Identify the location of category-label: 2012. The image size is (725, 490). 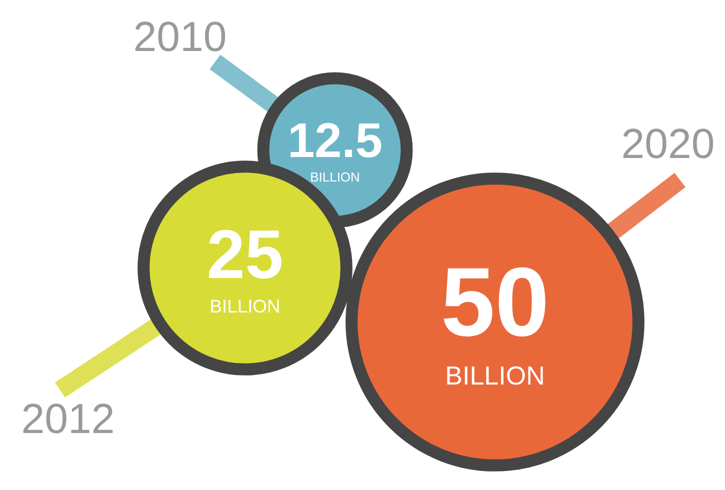
(68, 418).